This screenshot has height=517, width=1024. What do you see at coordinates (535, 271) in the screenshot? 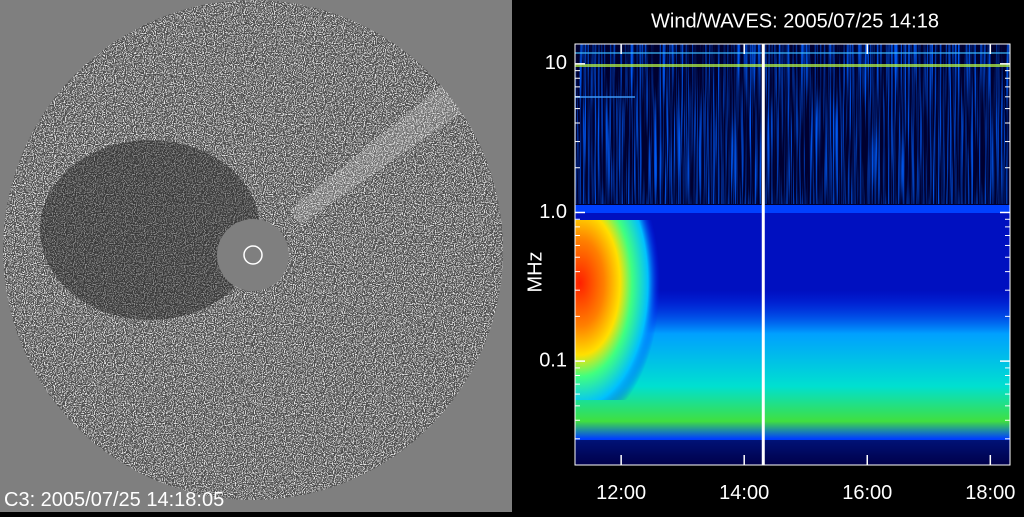
I see `y-axis-label: MHz` at bounding box center [535, 271].